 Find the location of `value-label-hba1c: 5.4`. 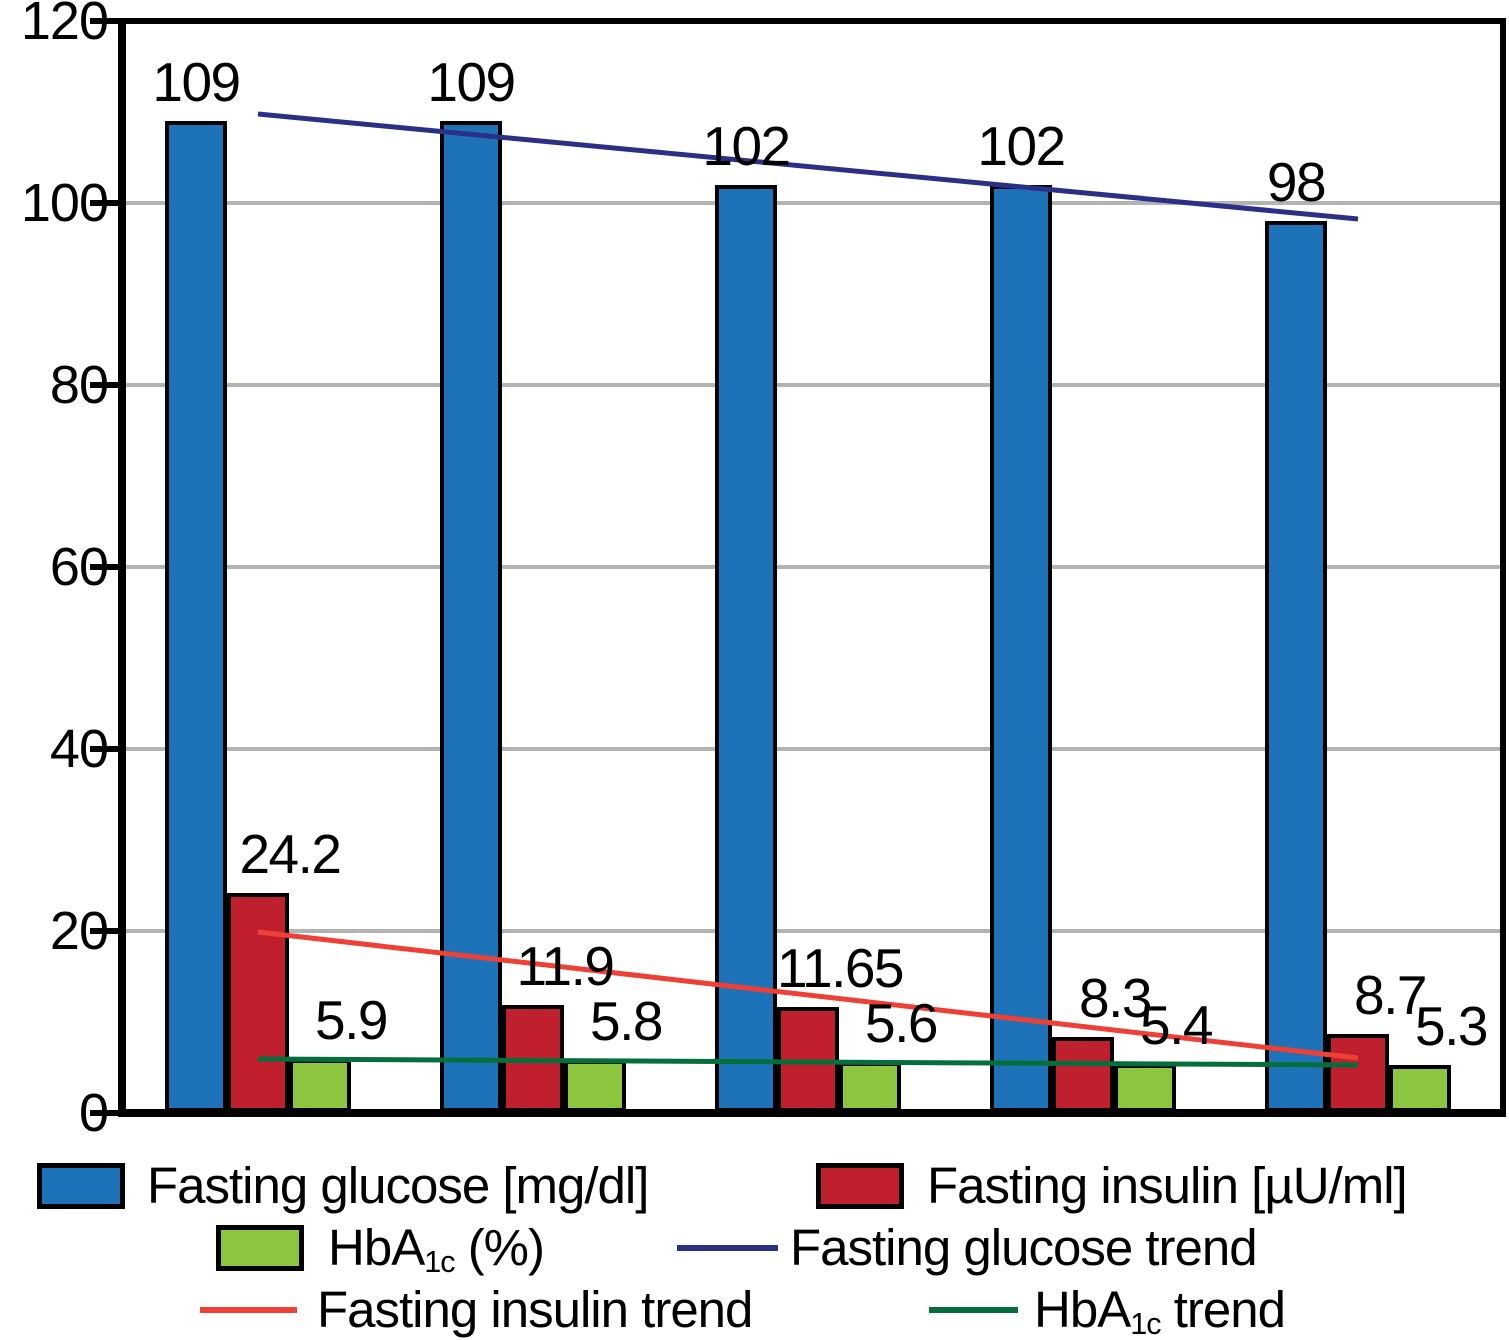

value-label-hba1c: 5.4 is located at coordinates (1176, 1025).